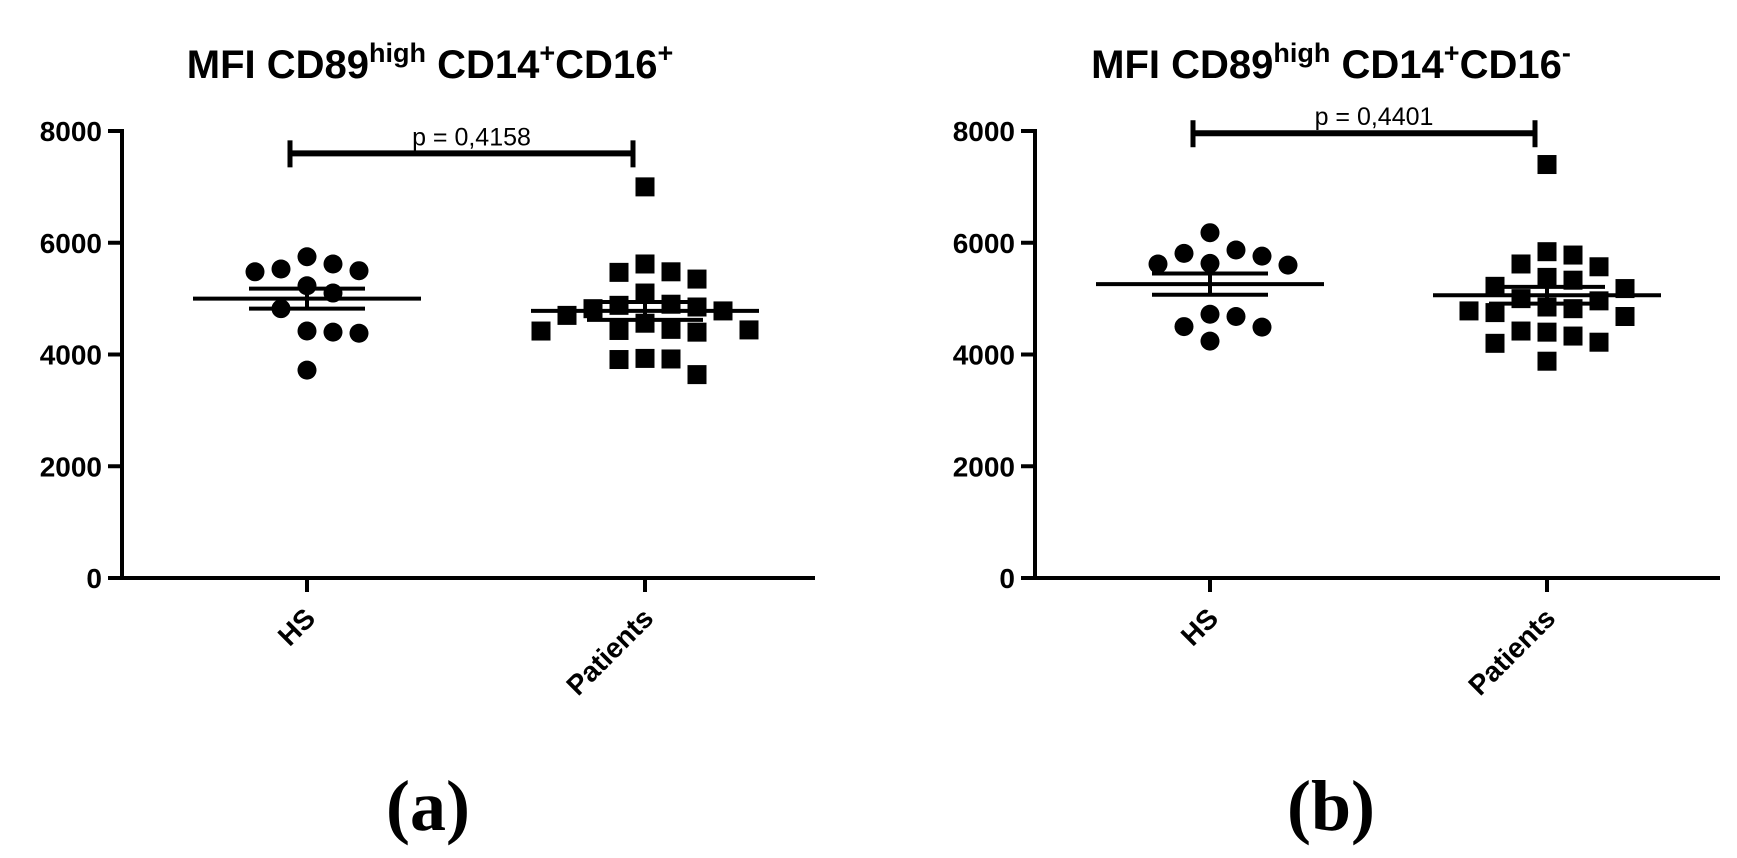 This screenshot has width=1737, height=858. What do you see at coordinates (984, 243) in the screenshot?
I see `y-tick-label-b: 6000` at bounding box center [984, 243].